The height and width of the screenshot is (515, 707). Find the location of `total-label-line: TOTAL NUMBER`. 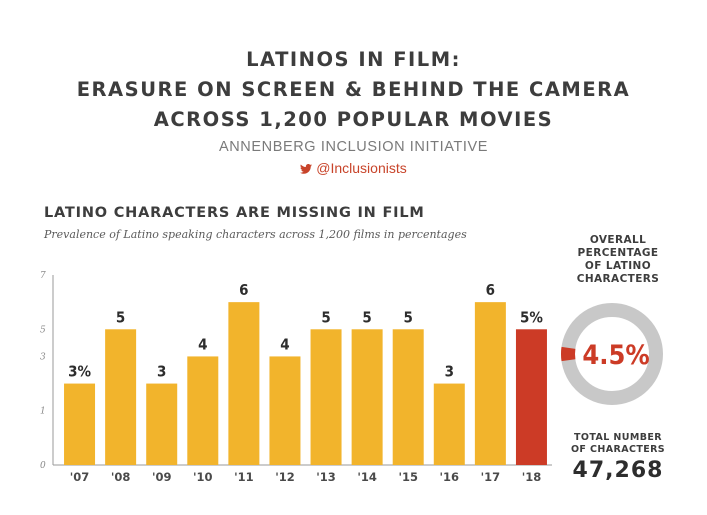

total-label-line: TOTAL NUMBER is located at coordinates (618, 437).